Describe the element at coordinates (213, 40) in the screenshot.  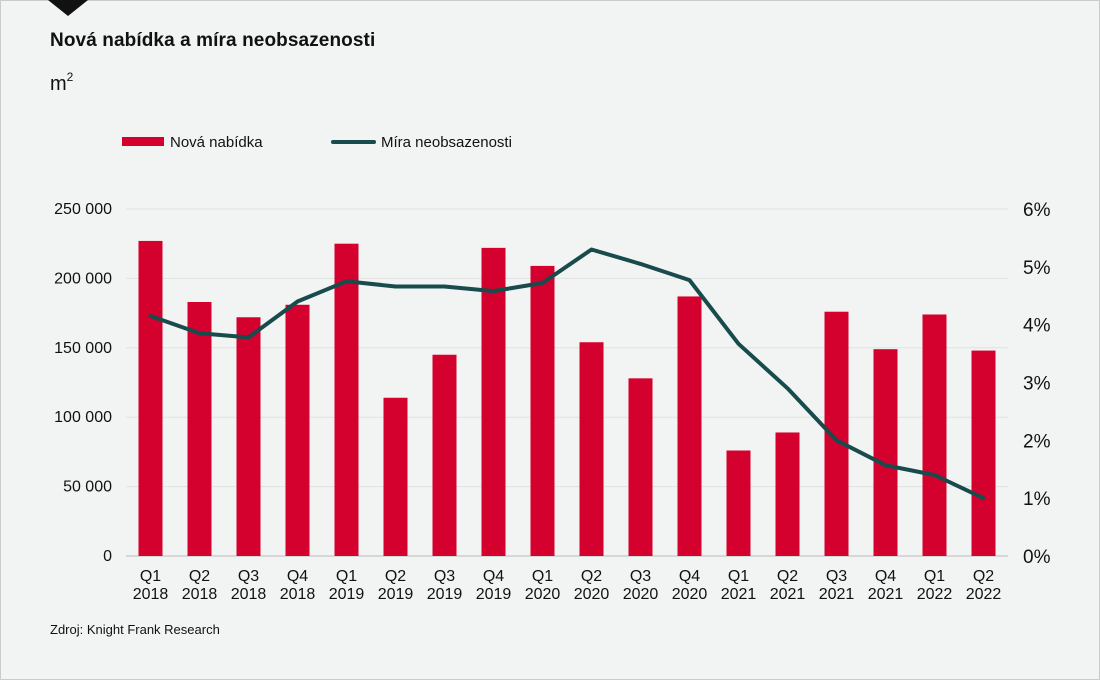
I see `chart-title: Nová nabídka a míra neobsazenosti` at that location.